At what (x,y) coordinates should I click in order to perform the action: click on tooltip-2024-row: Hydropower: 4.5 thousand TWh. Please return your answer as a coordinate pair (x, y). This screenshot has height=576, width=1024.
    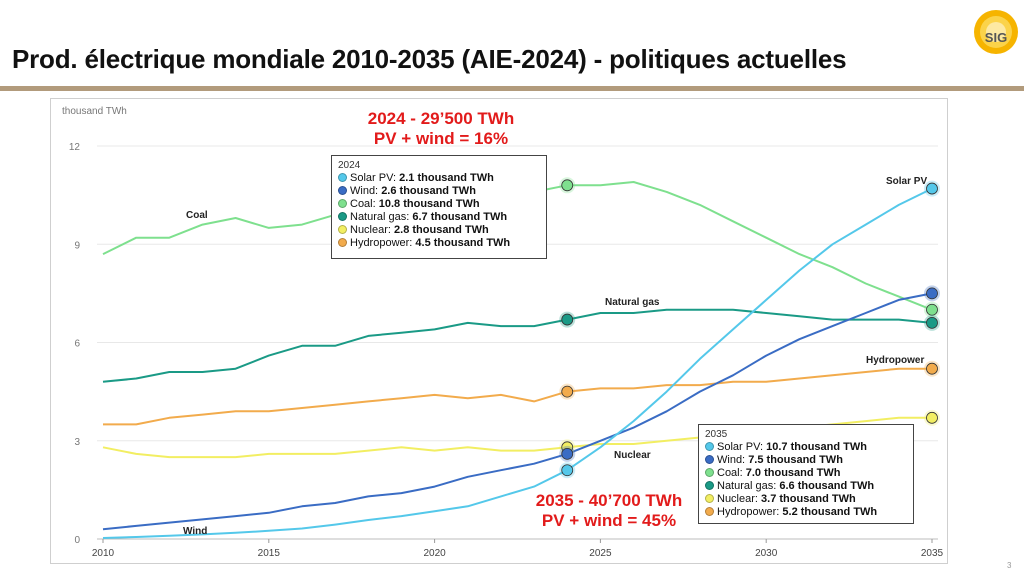
    Looking at the image, I should click on (439, 243).